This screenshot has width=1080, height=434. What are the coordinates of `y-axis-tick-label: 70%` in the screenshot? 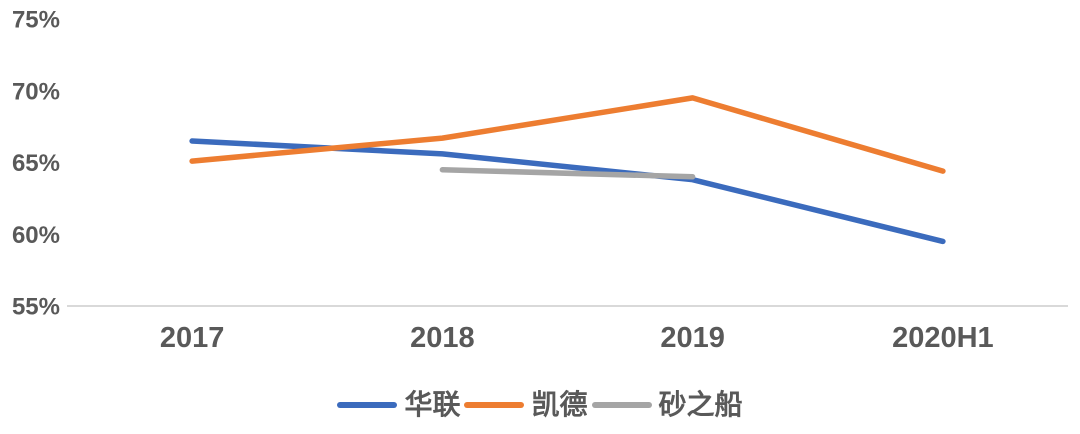 It's located at (36, 91).